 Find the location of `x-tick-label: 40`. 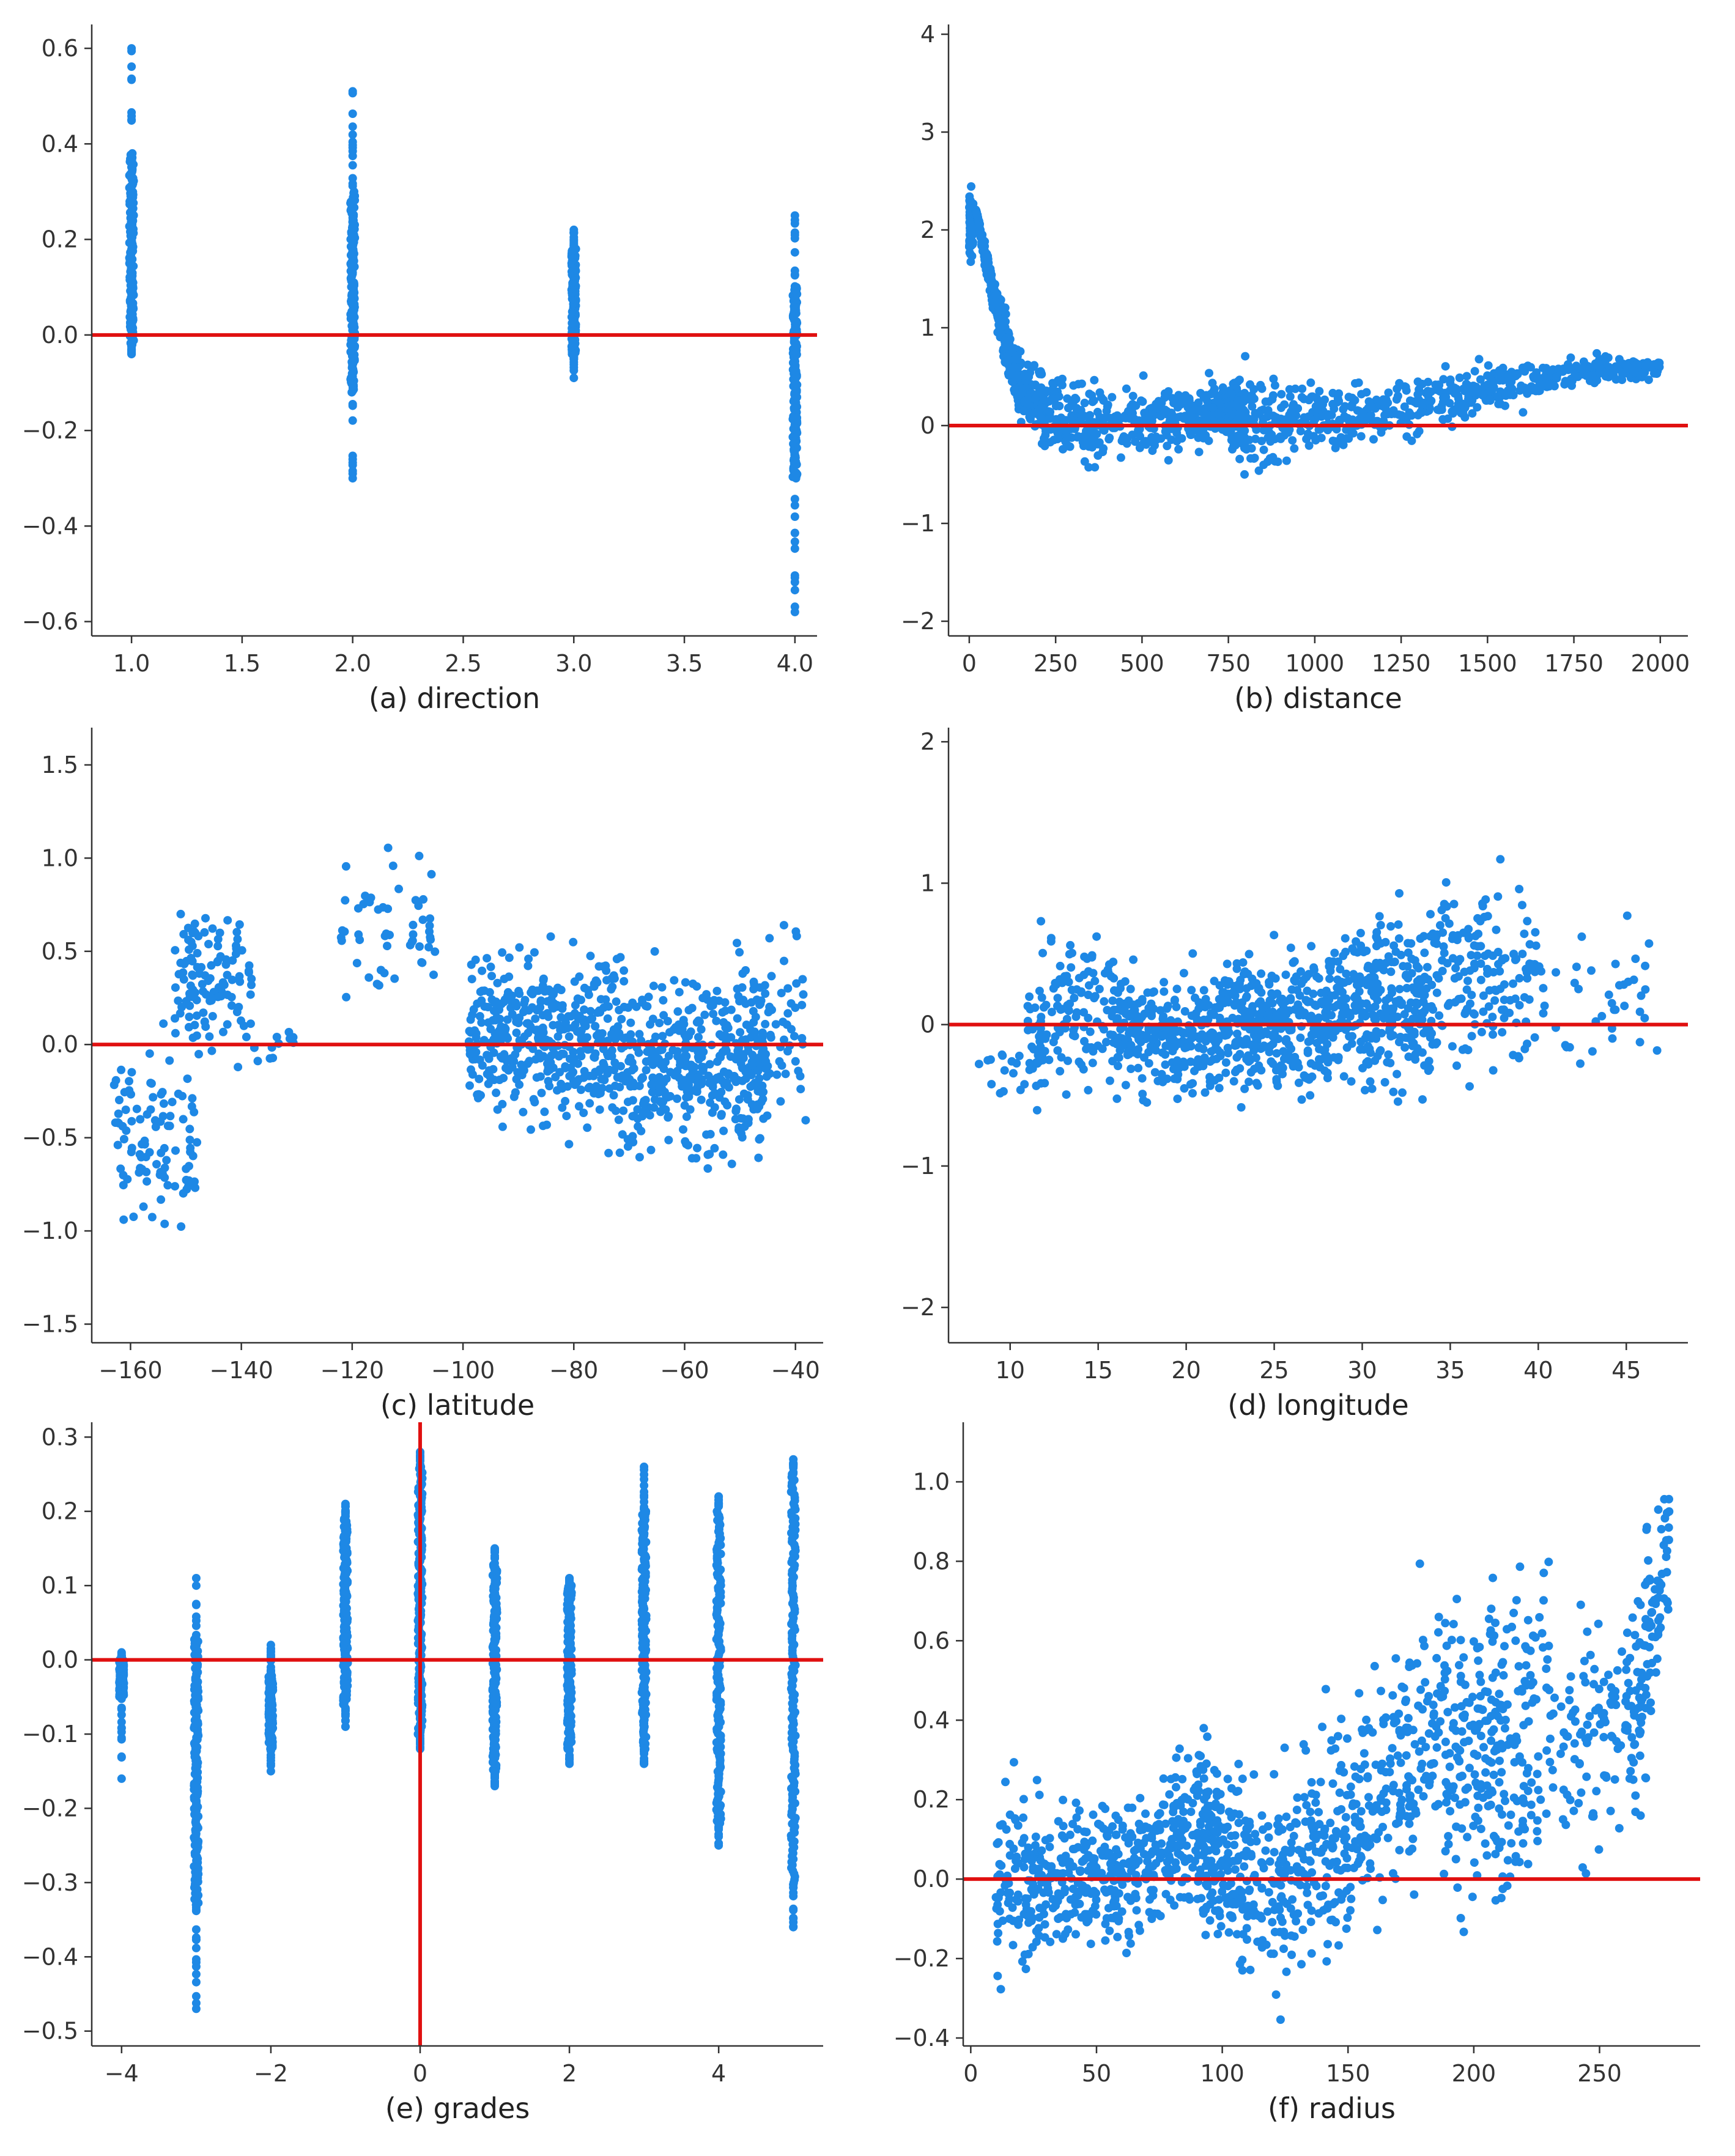

x-tick-label: 40 is located at coordinates (1538, 1370).